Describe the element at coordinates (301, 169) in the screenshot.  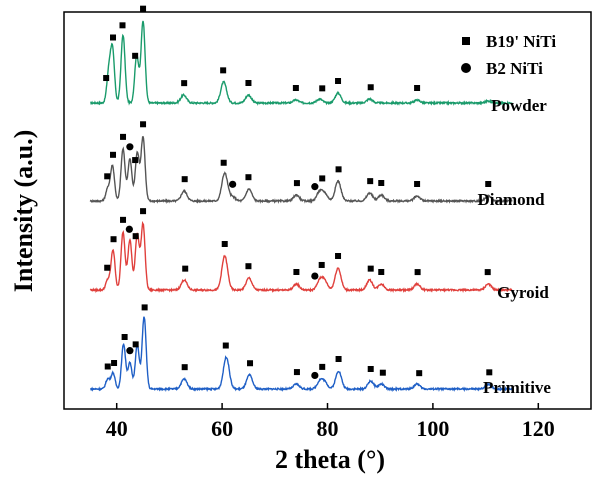
I see `series-line-diamond` at that location.